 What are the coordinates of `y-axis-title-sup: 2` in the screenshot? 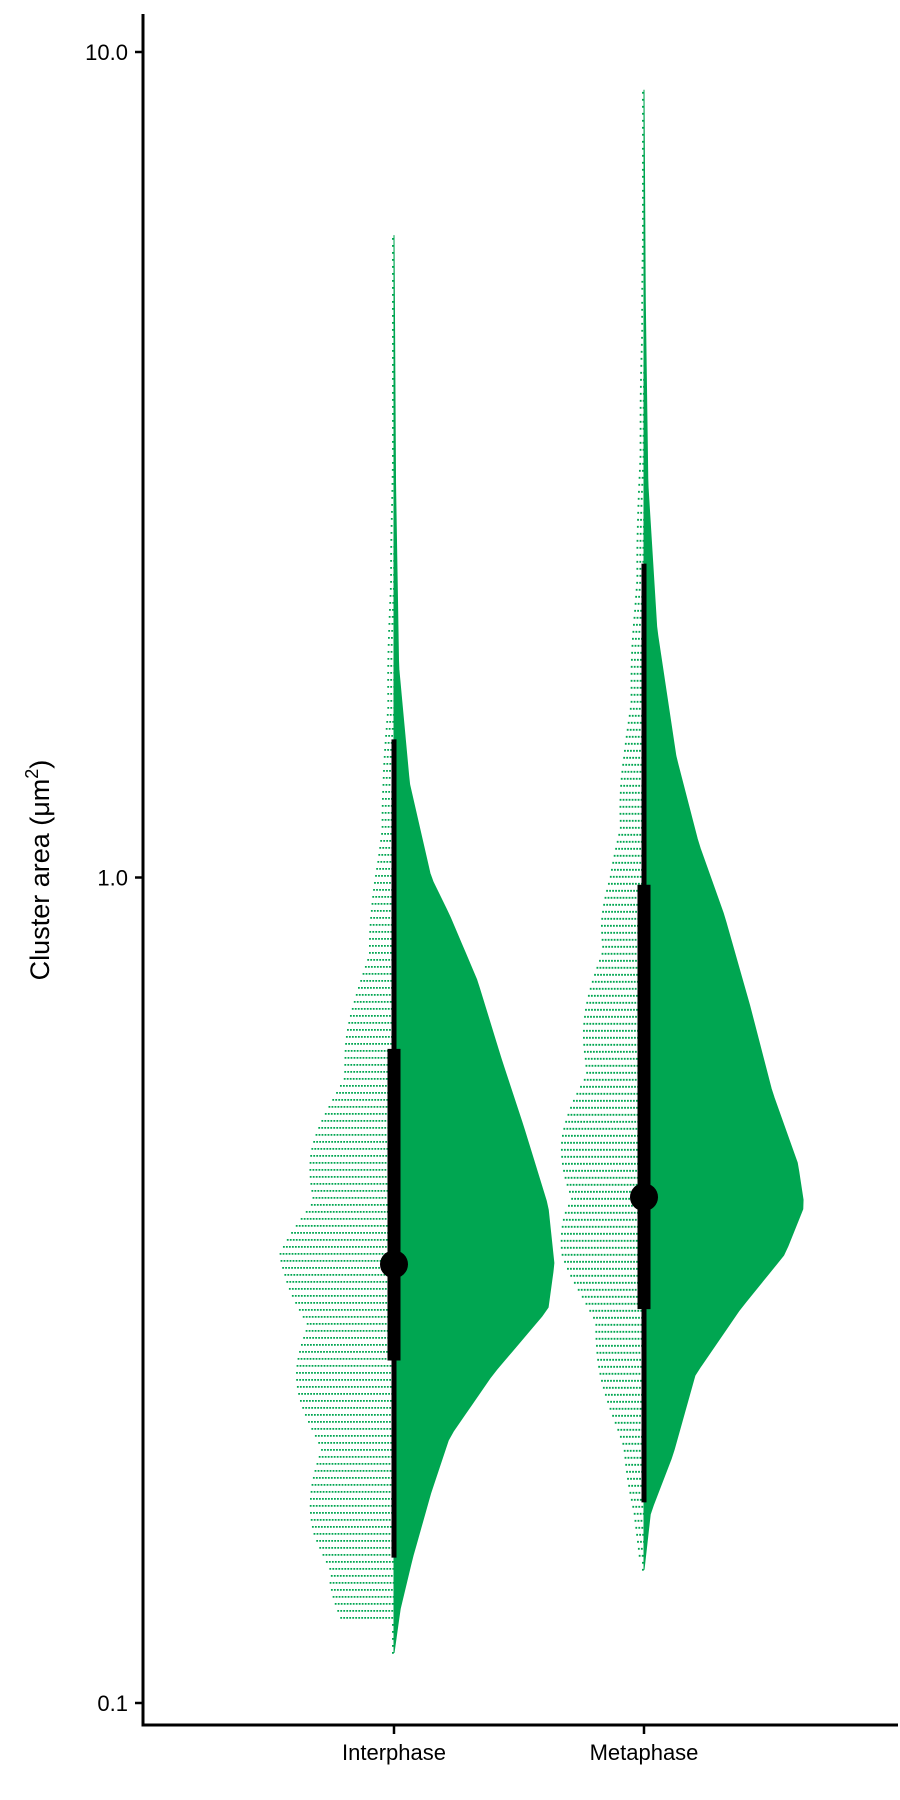 It's located at (32, 774).